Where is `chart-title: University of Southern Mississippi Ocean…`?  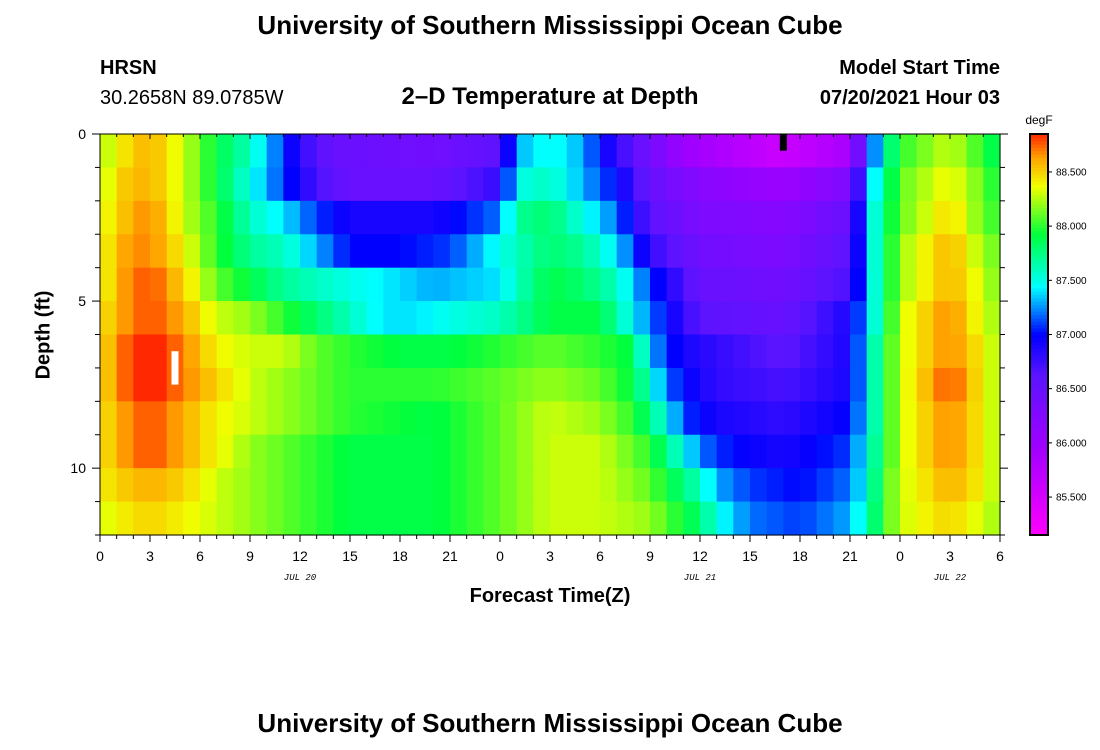
chart-title: University of Southern Mississippi Ocean… is located at coordinates (550, 25).